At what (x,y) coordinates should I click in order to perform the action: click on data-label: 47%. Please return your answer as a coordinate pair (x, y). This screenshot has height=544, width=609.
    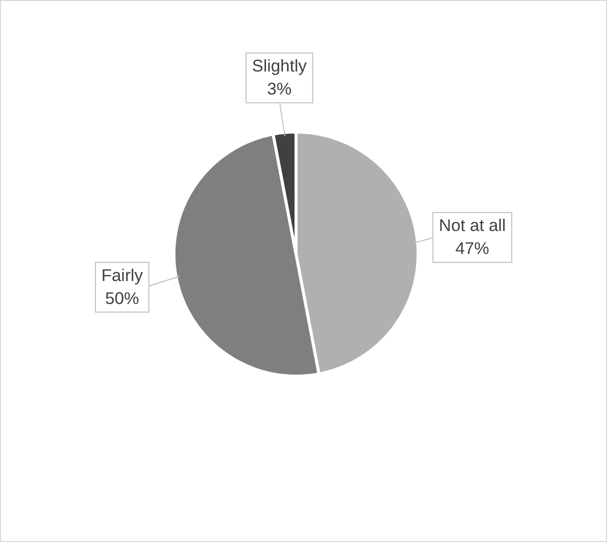
    Looking at the image, I should click on (472, 248).